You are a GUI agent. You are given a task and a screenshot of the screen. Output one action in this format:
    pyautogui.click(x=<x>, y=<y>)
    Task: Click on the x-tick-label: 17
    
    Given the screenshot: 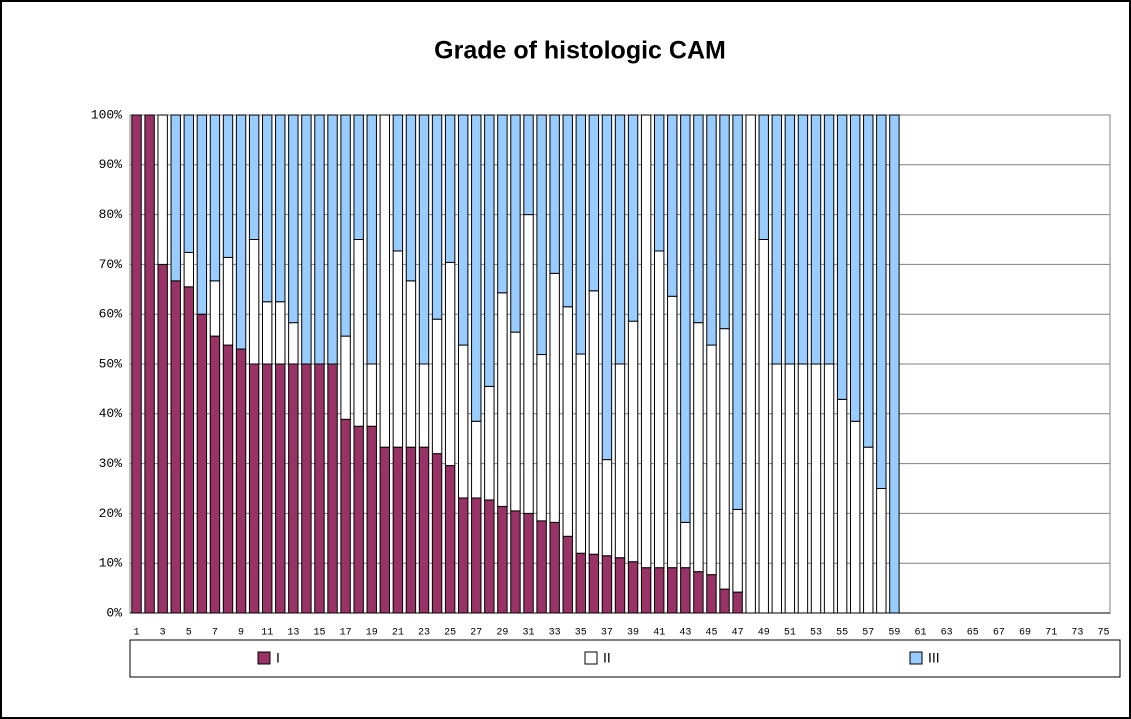 What is the action you would take?
    pyautogui.click(x=346, y=633)
    